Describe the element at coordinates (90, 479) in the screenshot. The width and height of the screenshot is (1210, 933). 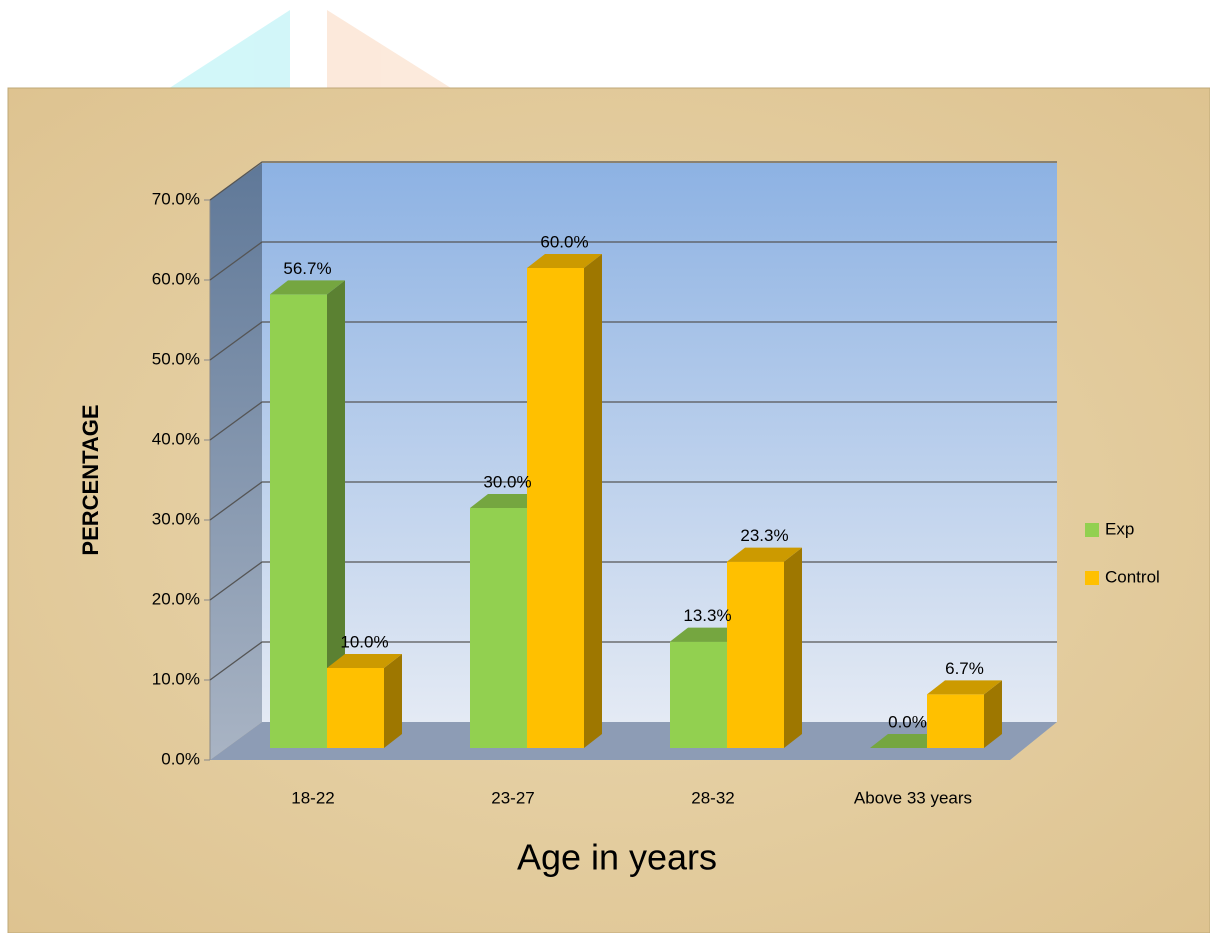
I see `y-axis-label: PERCENTAGE` at that location.